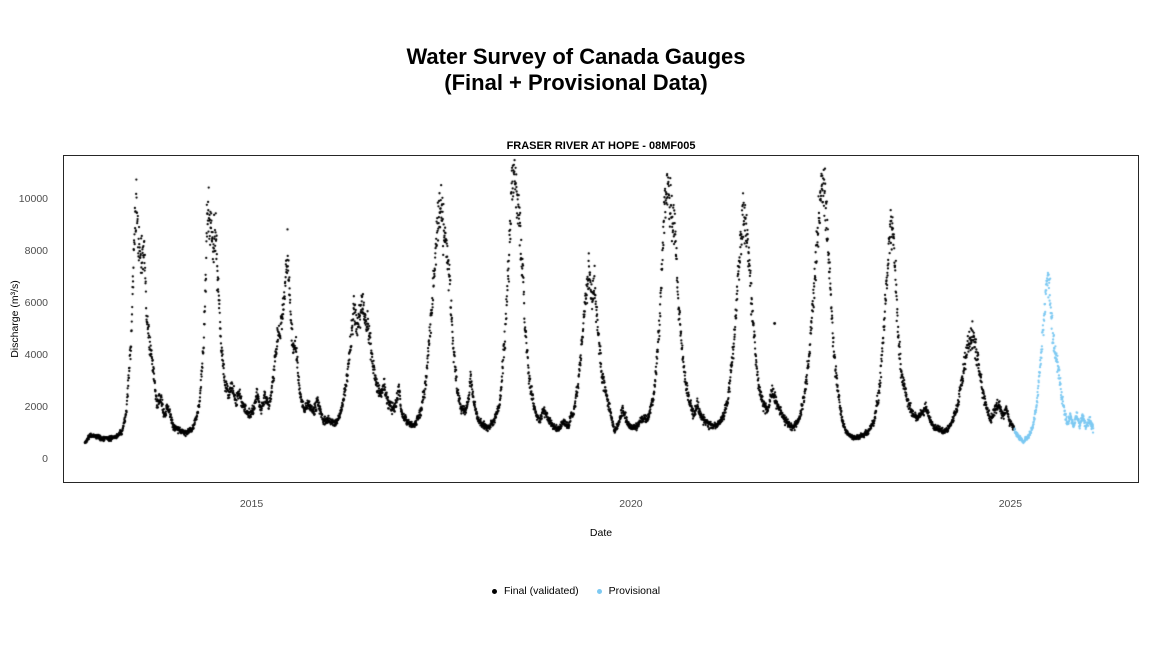  I want to click on final-point-icon, so click(494, 591).